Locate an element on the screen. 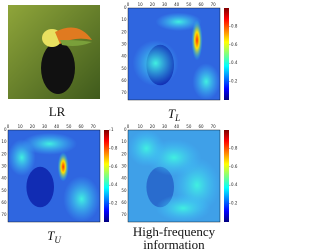 The height and width of the screenshot is (251, 320). colorbar-tick-label: 1 is located at coordinates (112, 129).